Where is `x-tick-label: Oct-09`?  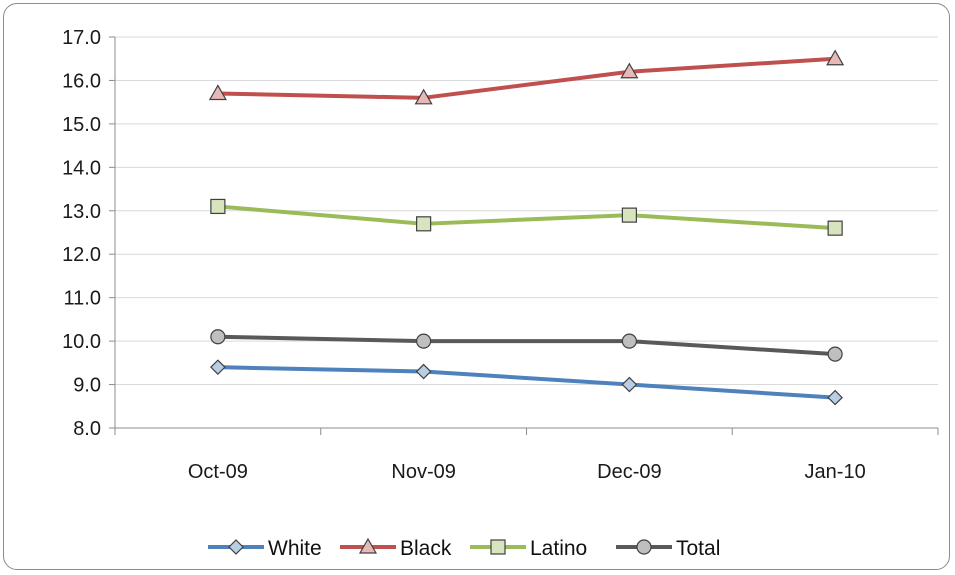
x-tick-label: Oct-09 is located at coordinates (218, 472).